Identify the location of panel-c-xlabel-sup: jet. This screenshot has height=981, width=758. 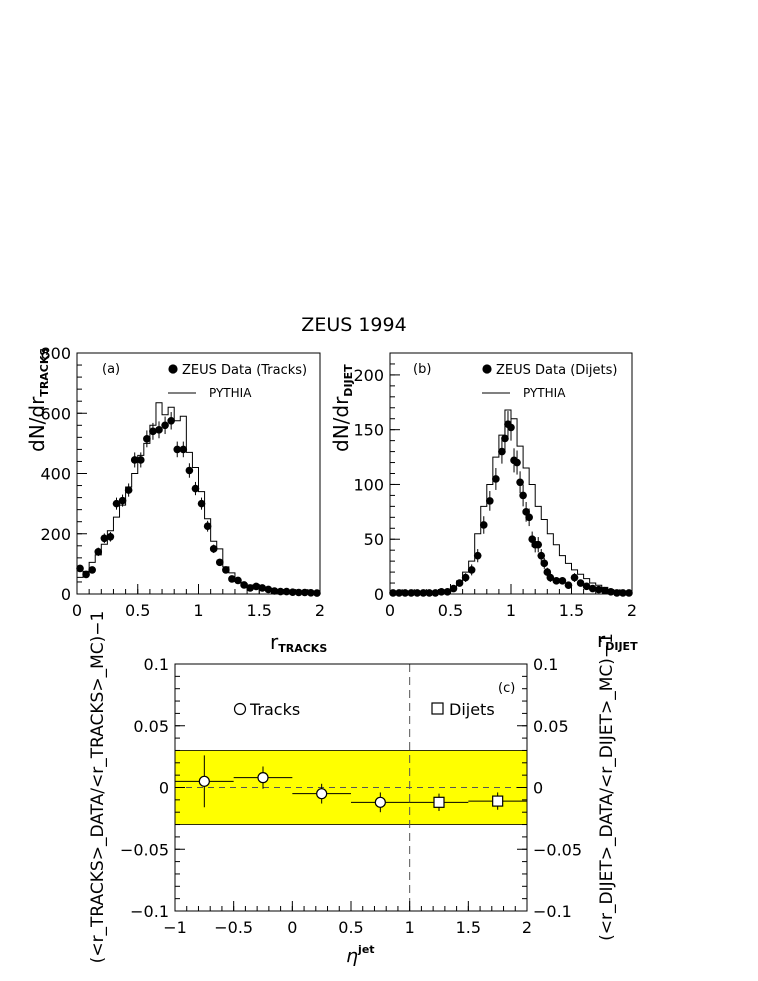
(366, 949).